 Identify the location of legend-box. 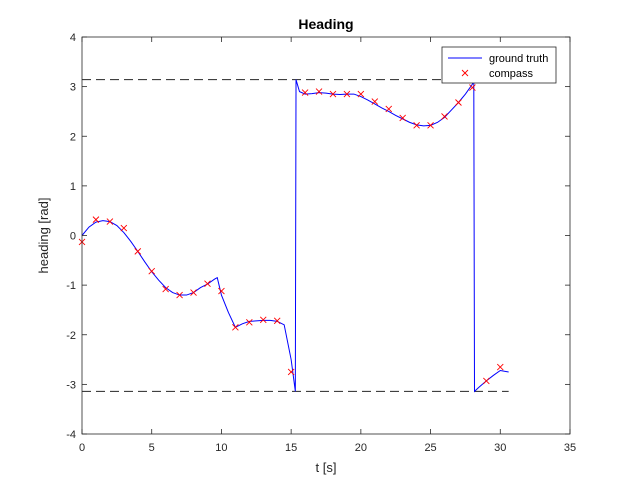
(499, 65).